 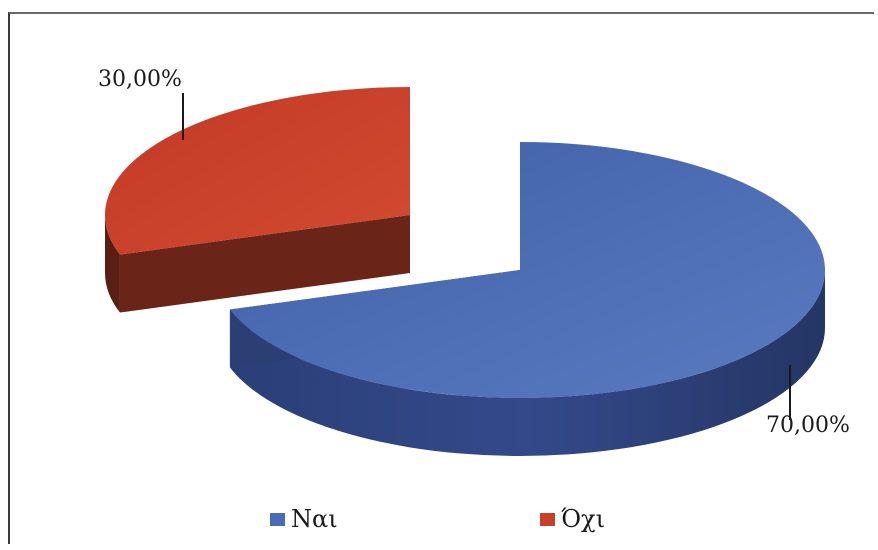 I want to click on legend: Ναι Όχι, so click(x=437, y=519).